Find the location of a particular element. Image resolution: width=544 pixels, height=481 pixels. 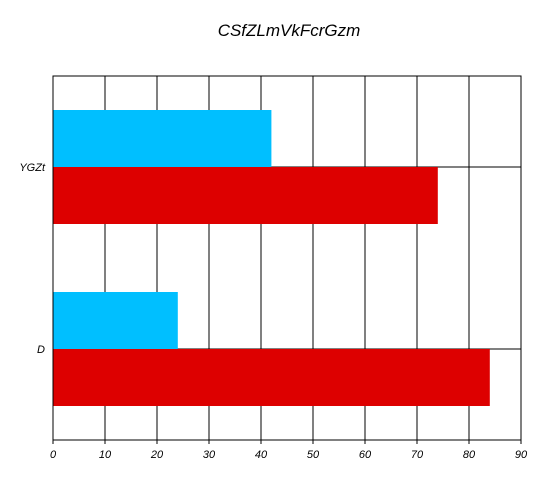

x-tick-label-2: 20 is located at coordinates (157, 455).